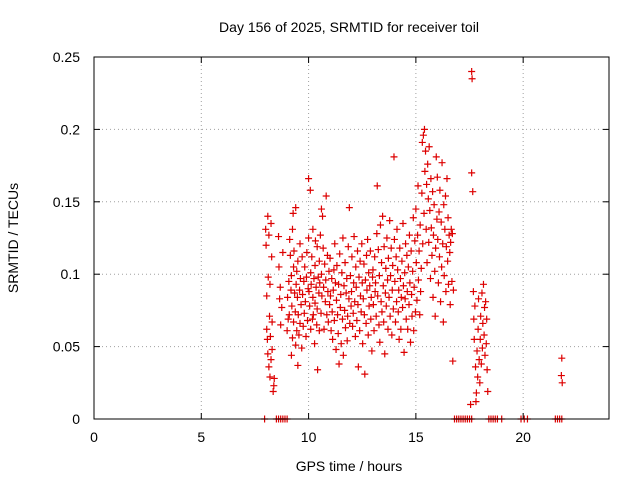  What do you see at coordinates (71, 129) in the screenshot?
I see `y-tick-label: 0.2` at bounding box center [71, 129].